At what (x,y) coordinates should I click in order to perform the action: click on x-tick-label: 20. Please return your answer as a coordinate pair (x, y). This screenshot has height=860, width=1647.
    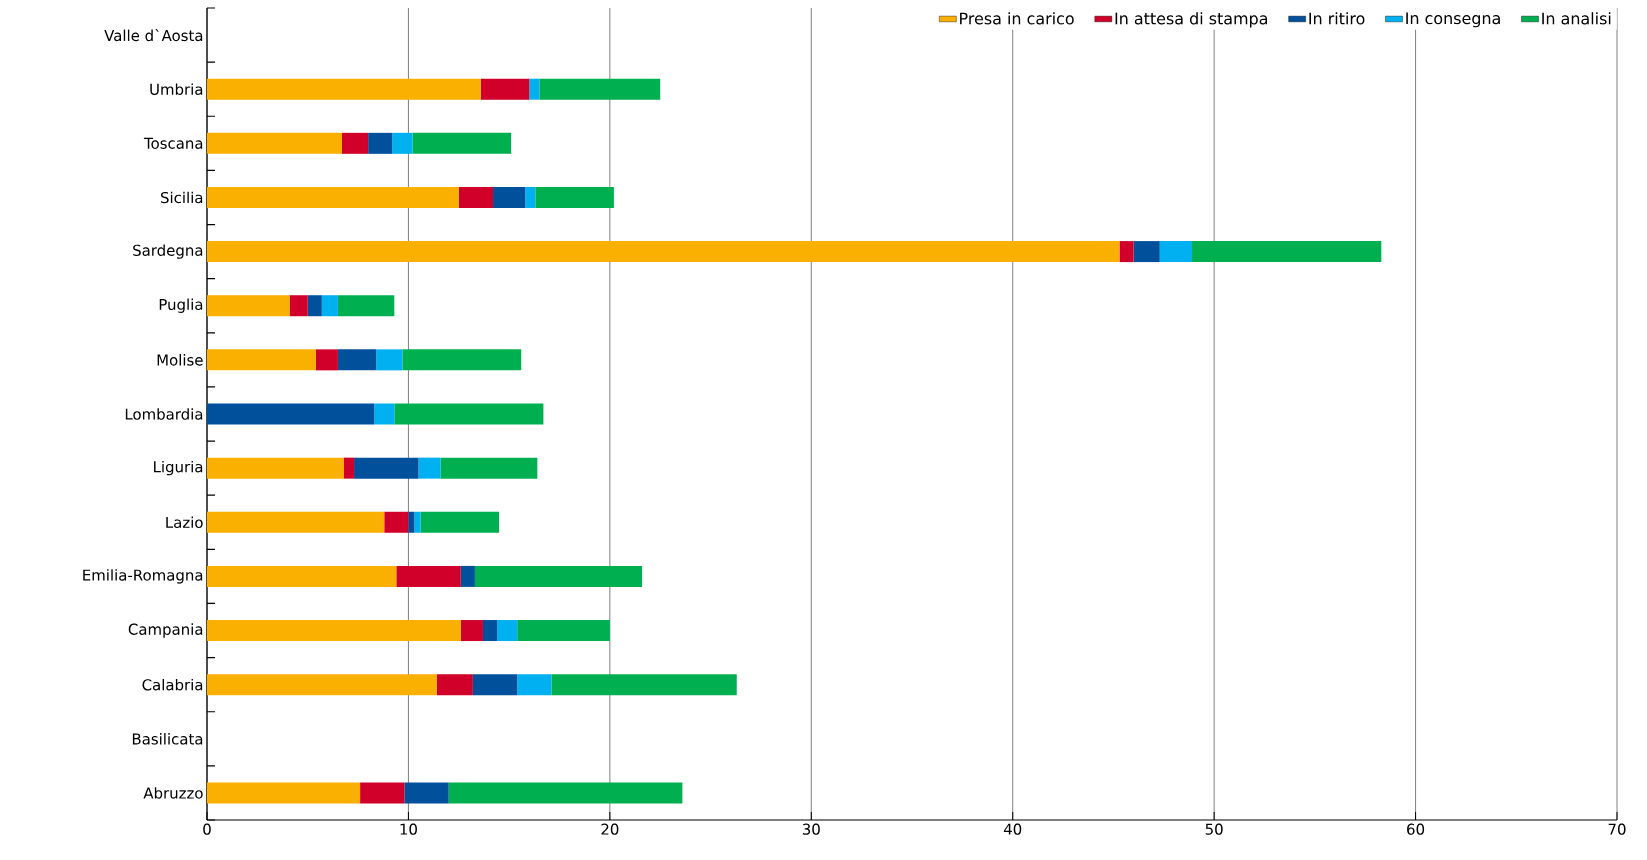
    Looking at the image, I should click on (610, 829).